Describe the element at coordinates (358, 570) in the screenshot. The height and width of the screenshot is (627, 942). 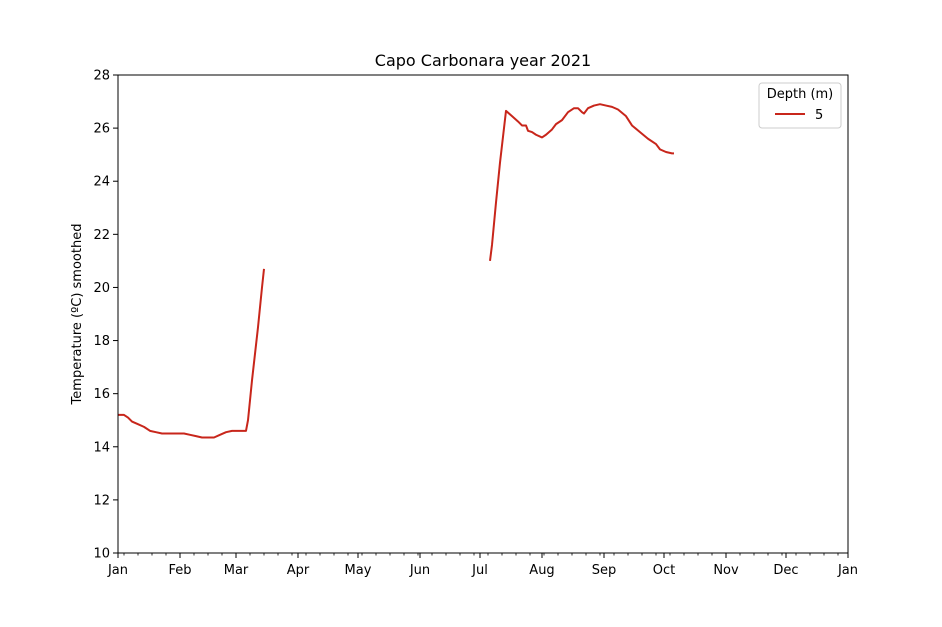
I see `x-tick-label: May` at that location.